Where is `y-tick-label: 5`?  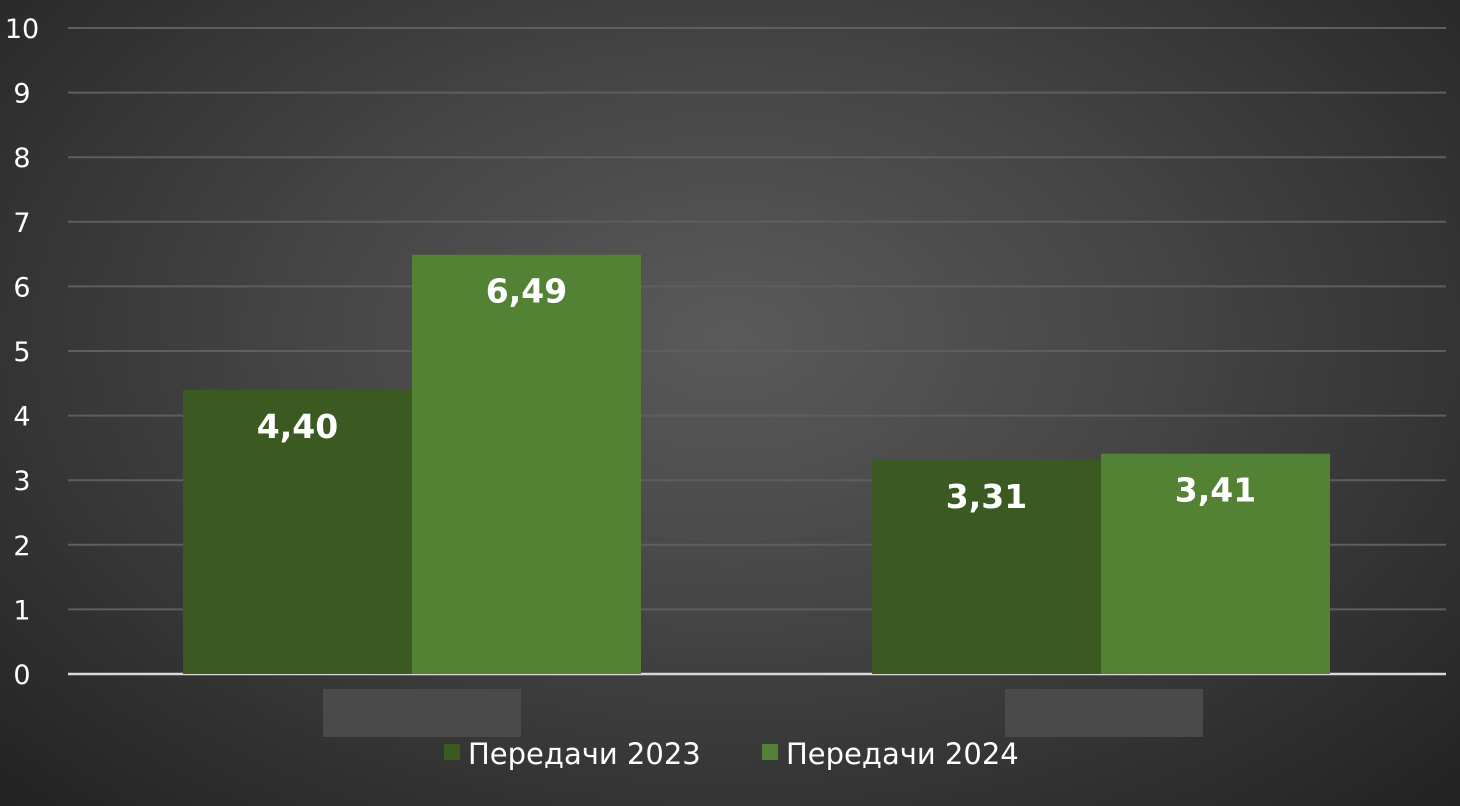
y-tick-label: 5 is located at coordinates (21, 352).